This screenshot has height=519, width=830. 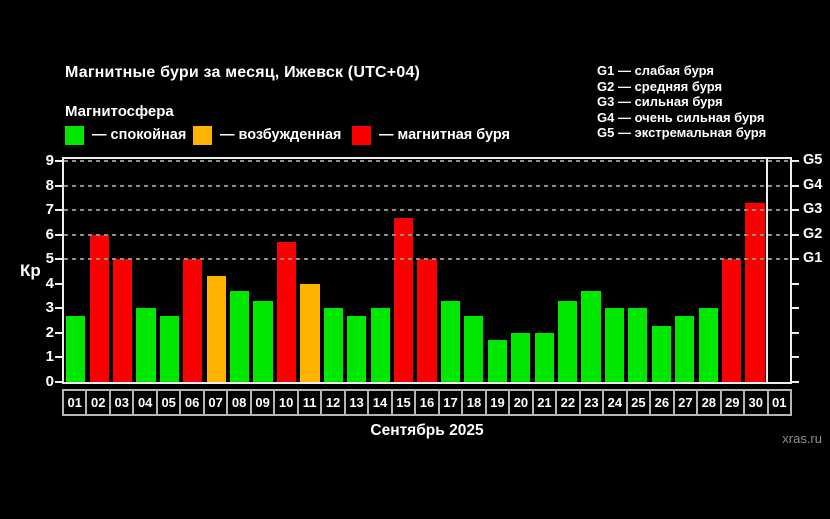 What do you see at coordinates (243, 72) in the screenshot?
I see `chart-title: Магнитные бури за месяц, Ижевск (UTC+04)` at bounding box center [243, 72].